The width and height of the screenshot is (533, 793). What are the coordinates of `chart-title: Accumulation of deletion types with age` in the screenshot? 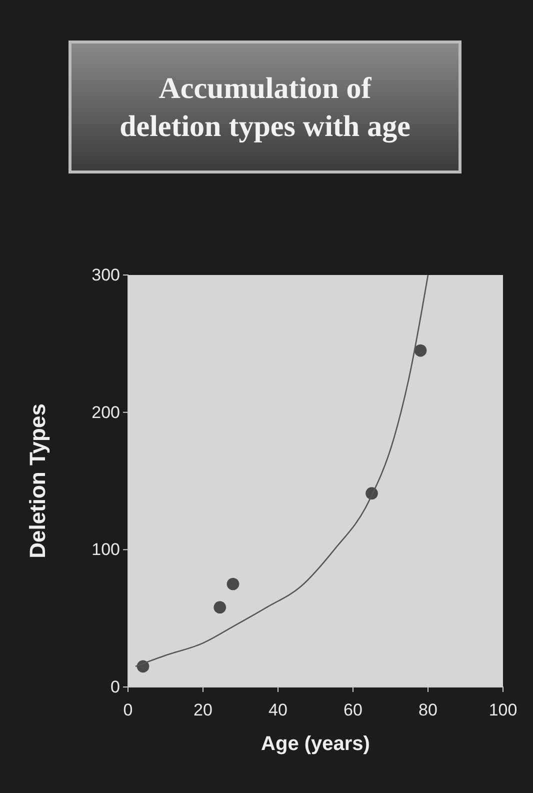 It's located at (265, 107).